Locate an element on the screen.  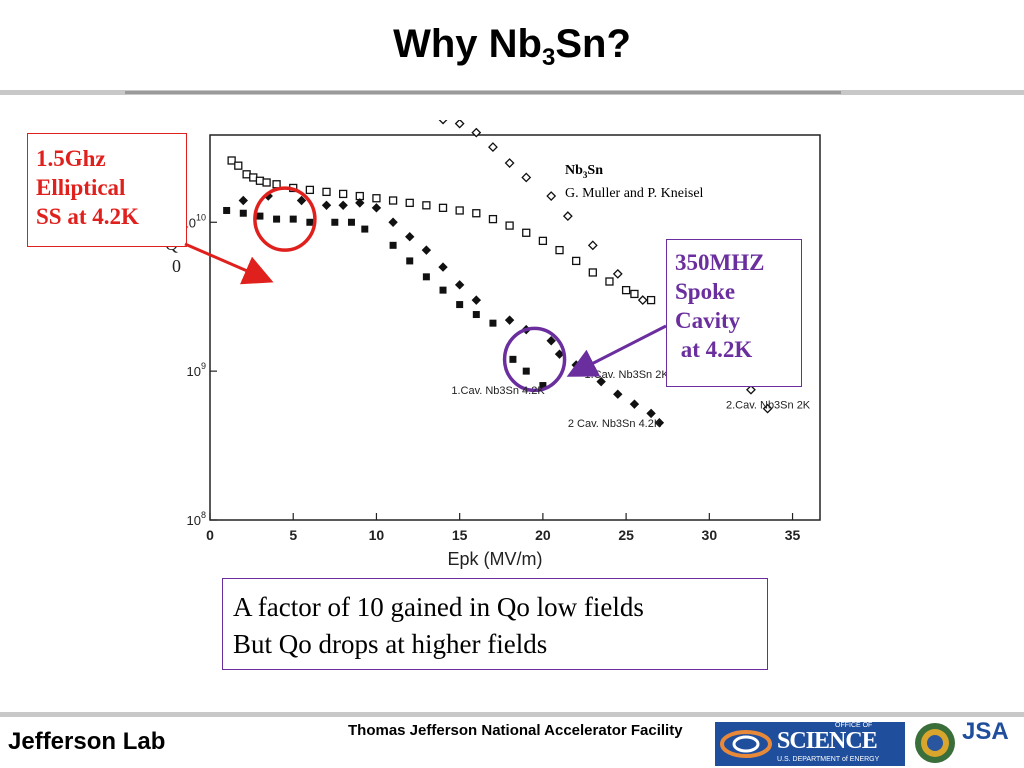
x-tick-label: 5 is located at coordinates (293, 535).